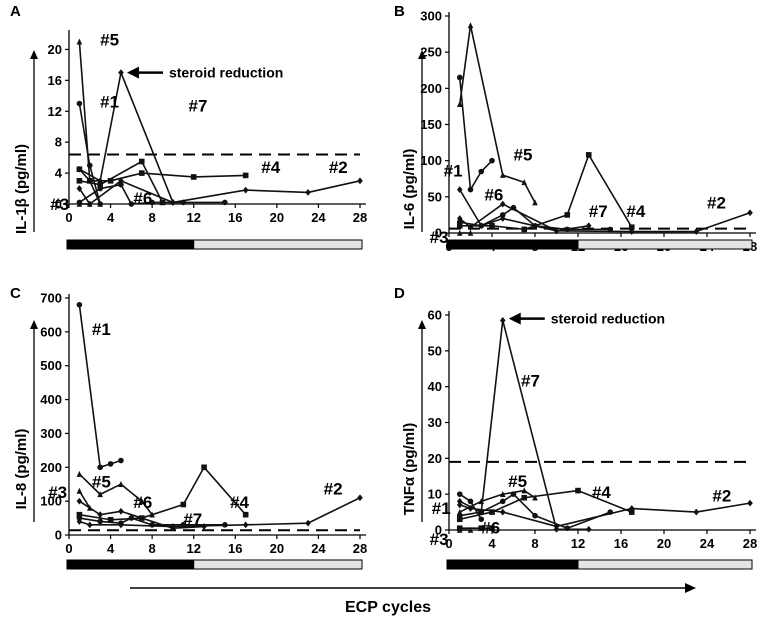  What do you see at coordinates (435, 196) in the screenshot?
I see `y-tick-label: 50` at bounding box center [435, 196].